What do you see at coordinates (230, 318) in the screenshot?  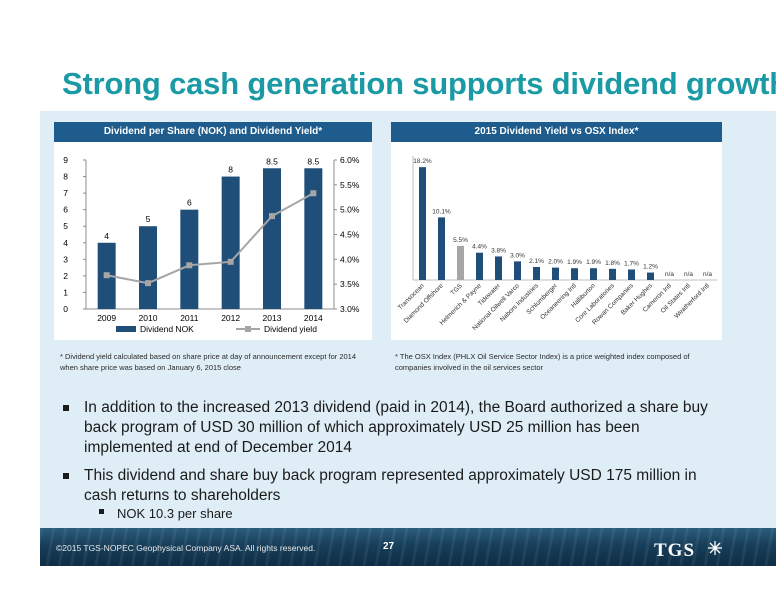 I see `x-tick-label: 2012` at bounding box center [230, 318].